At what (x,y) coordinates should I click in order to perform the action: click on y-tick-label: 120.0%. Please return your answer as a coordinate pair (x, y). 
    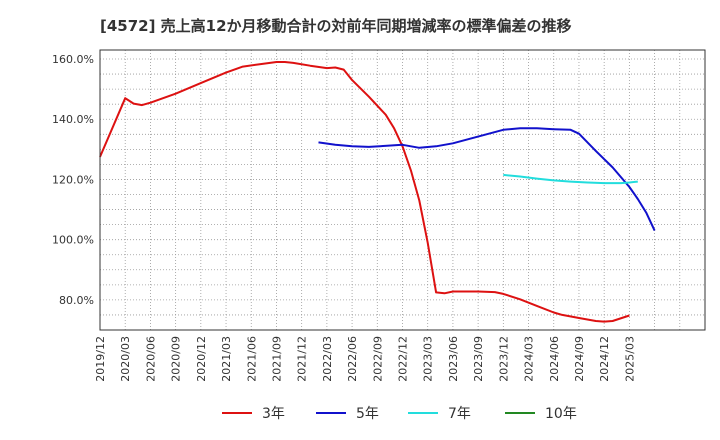
    Looking at the image, I should click on (73, 179).